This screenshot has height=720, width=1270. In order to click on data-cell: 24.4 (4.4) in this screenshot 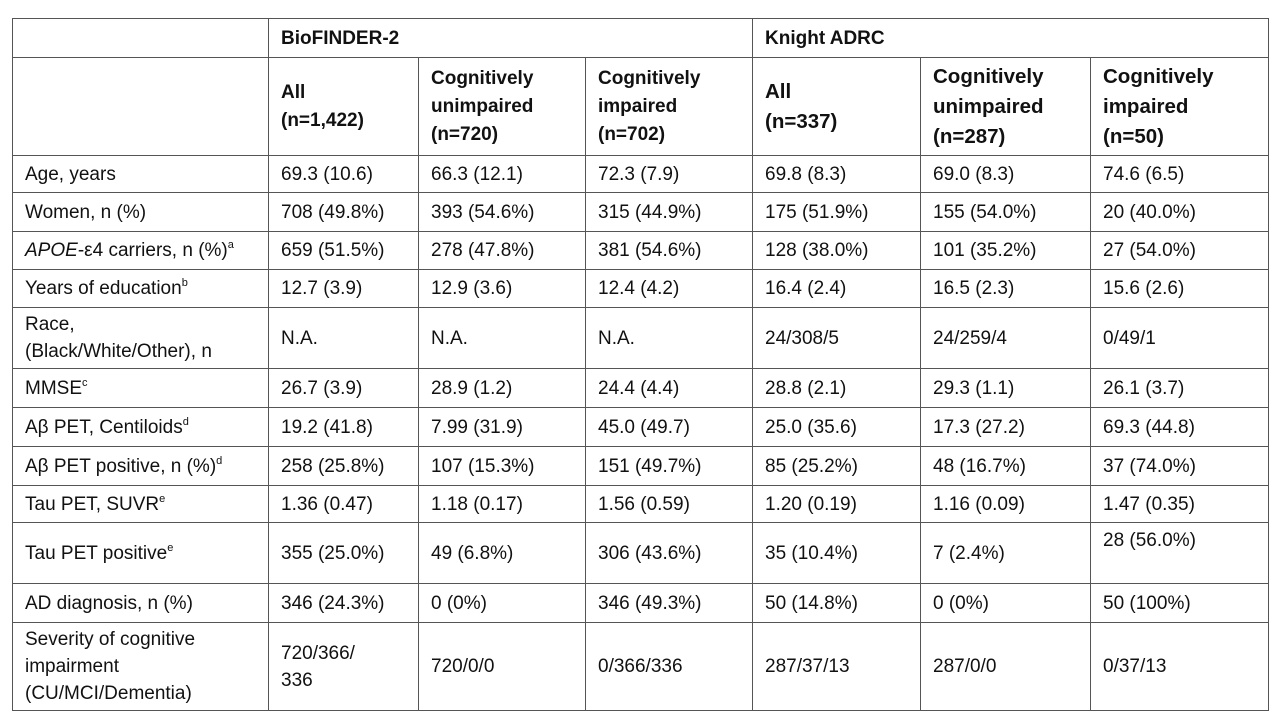, I will do `click(669, 388)`.